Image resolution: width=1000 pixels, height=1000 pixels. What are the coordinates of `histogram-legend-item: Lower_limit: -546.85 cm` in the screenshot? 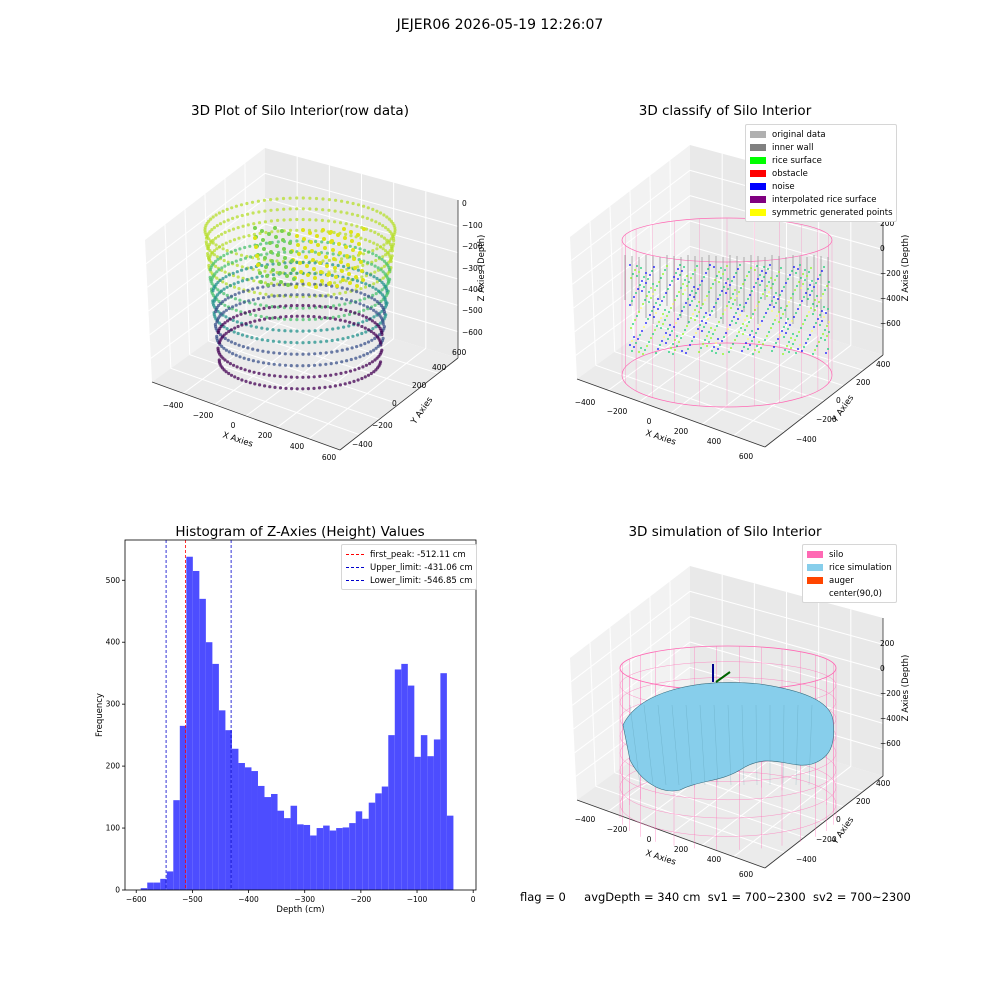 It's located at (409, 580).